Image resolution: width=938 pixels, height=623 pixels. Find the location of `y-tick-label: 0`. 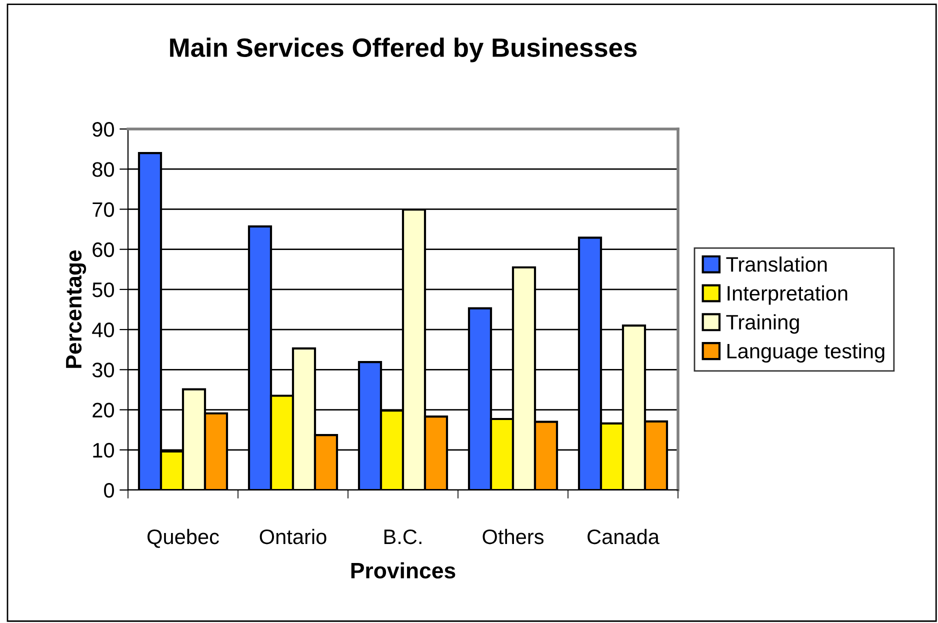

y-tick-label: 0 is located at coordinates (109, 490).